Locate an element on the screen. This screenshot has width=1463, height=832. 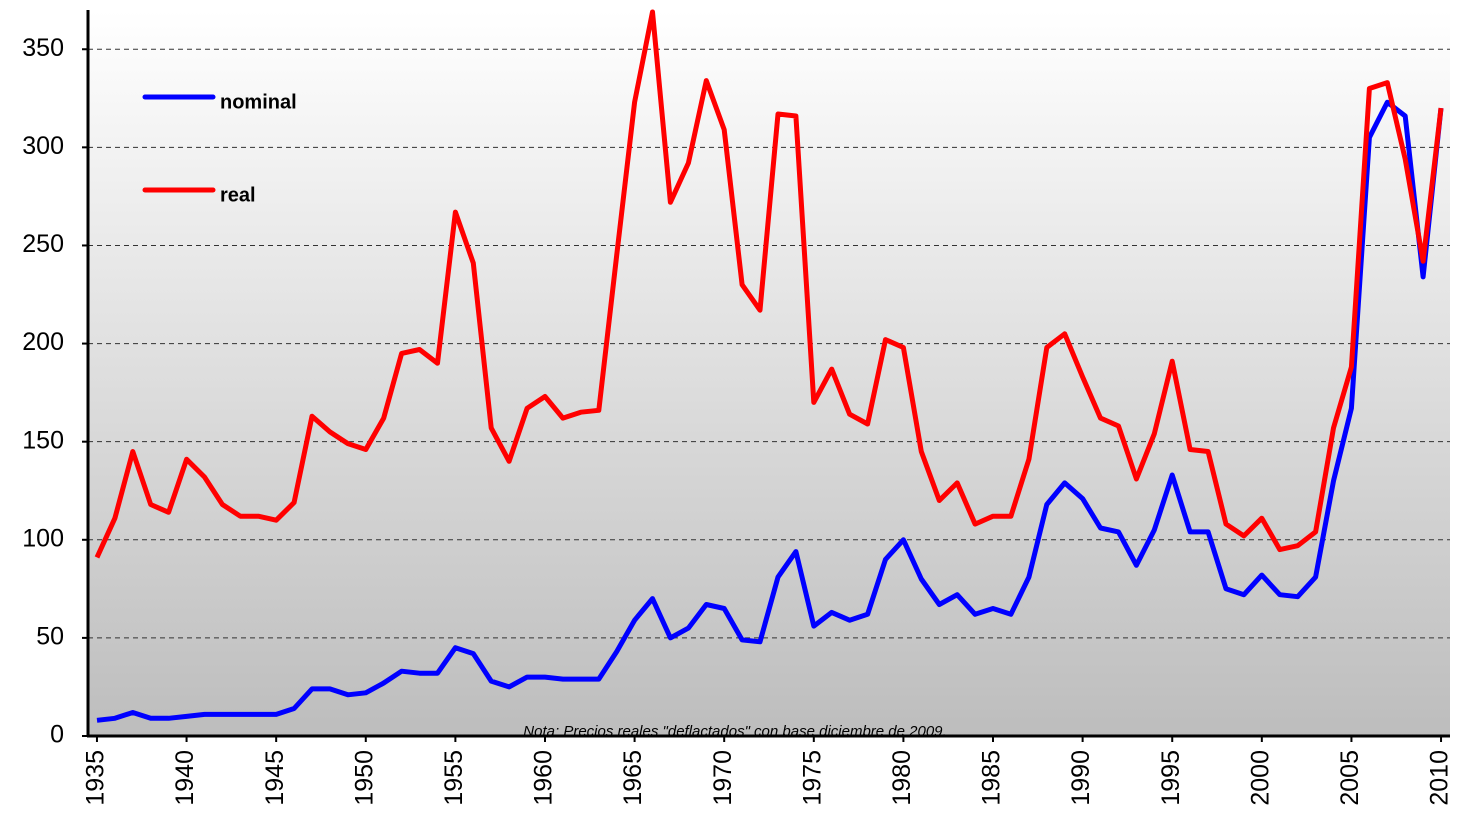
y-tick-label: 100 is located at coordinates (43, 538).